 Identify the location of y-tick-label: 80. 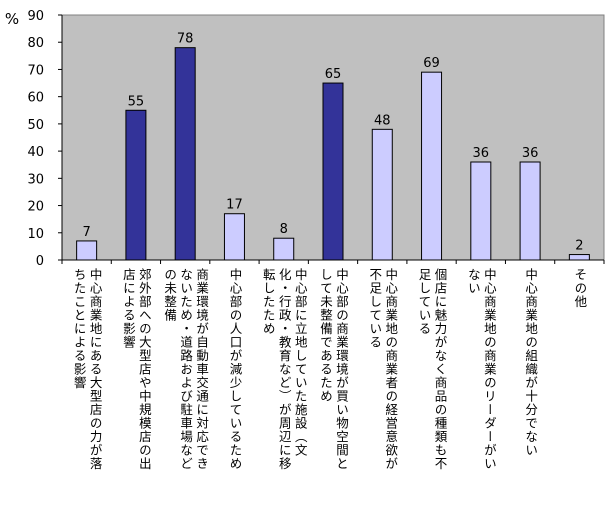
(35, 43).